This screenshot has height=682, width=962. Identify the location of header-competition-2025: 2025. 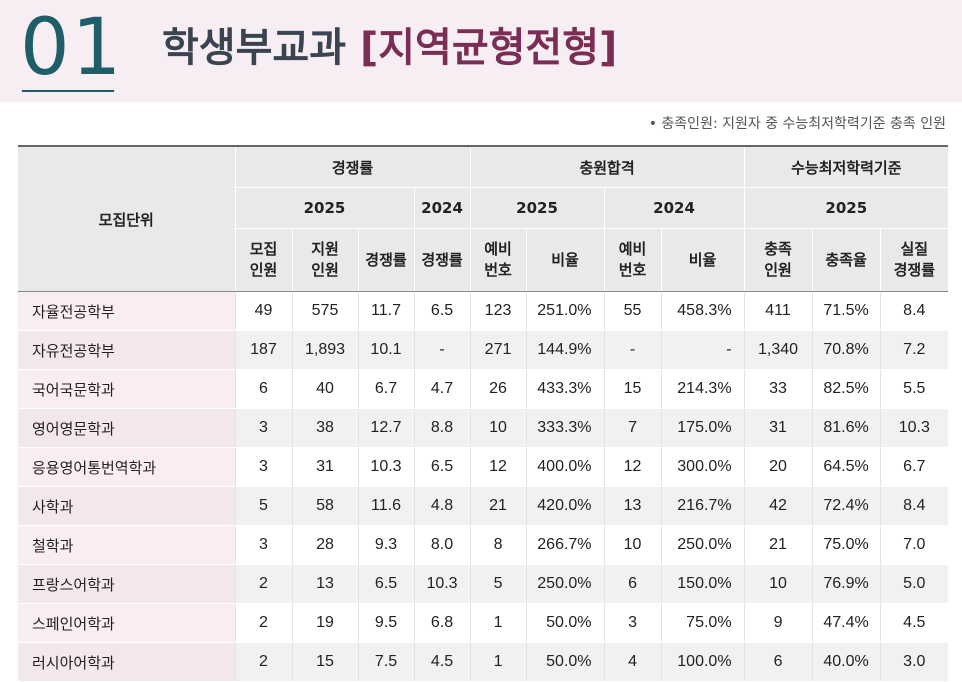
(325, 208).